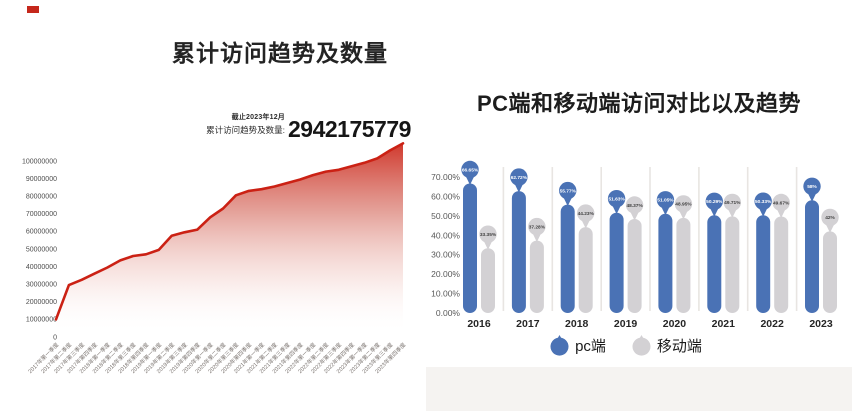 The width and height of the screenshot is (852, 411). I want to click on balloon-value: 33.35%, so click(488, 235).